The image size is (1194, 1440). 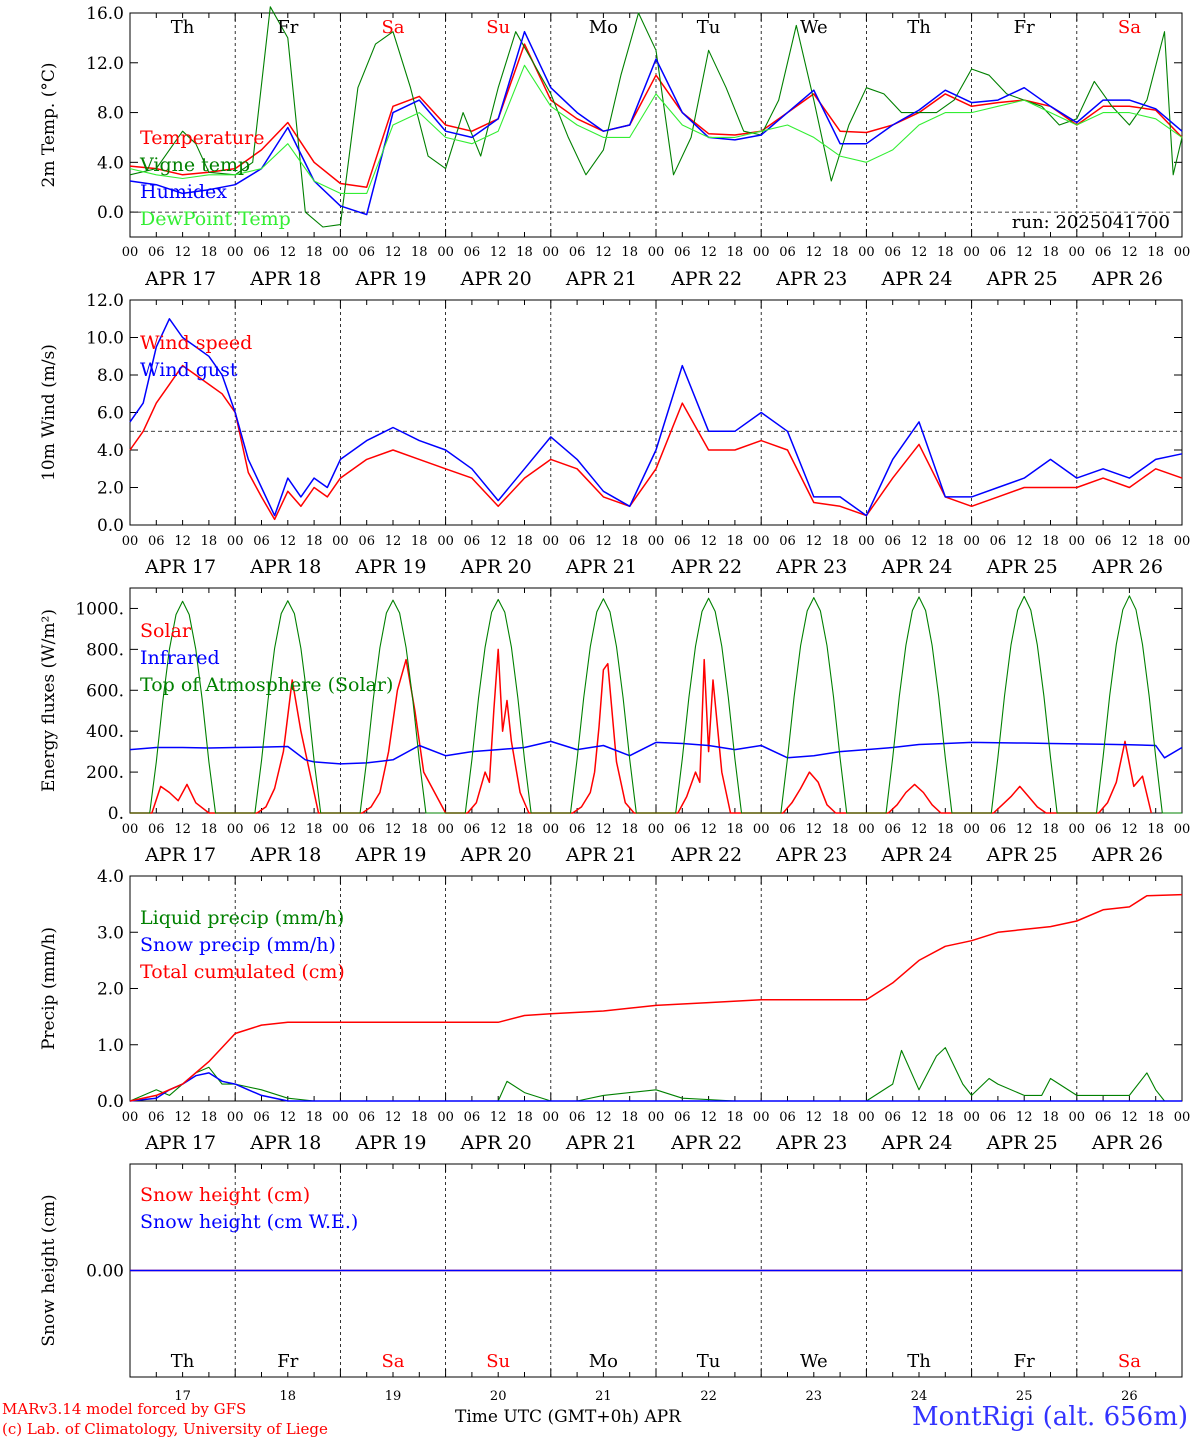 I want to click on date-label: APR 22, so click(x=706, y=1143).